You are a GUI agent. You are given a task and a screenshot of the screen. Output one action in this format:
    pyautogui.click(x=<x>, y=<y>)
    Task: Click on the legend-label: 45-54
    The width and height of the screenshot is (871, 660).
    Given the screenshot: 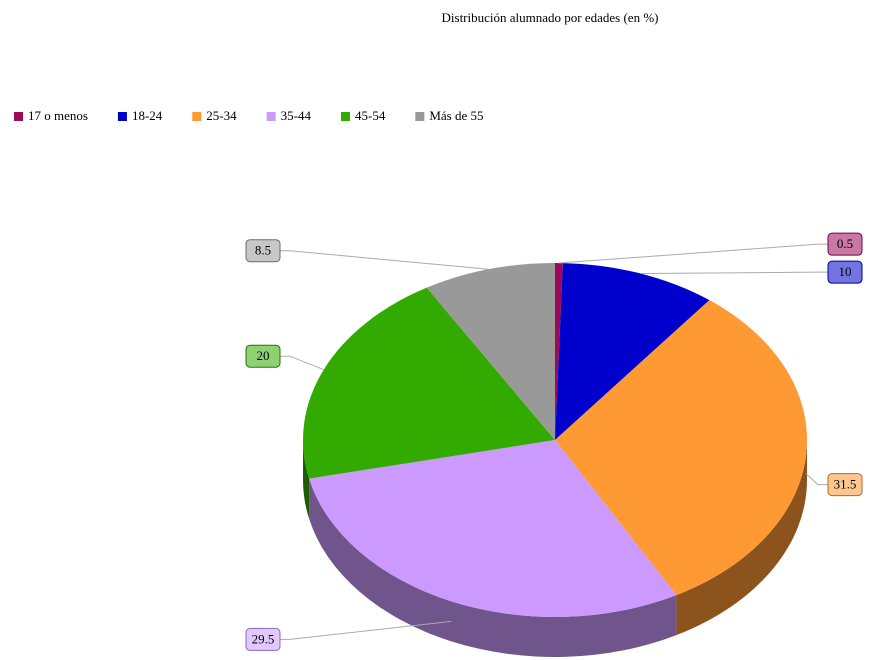 What is the action you would take?
    pyautogui.click(x=370, y=115)
    